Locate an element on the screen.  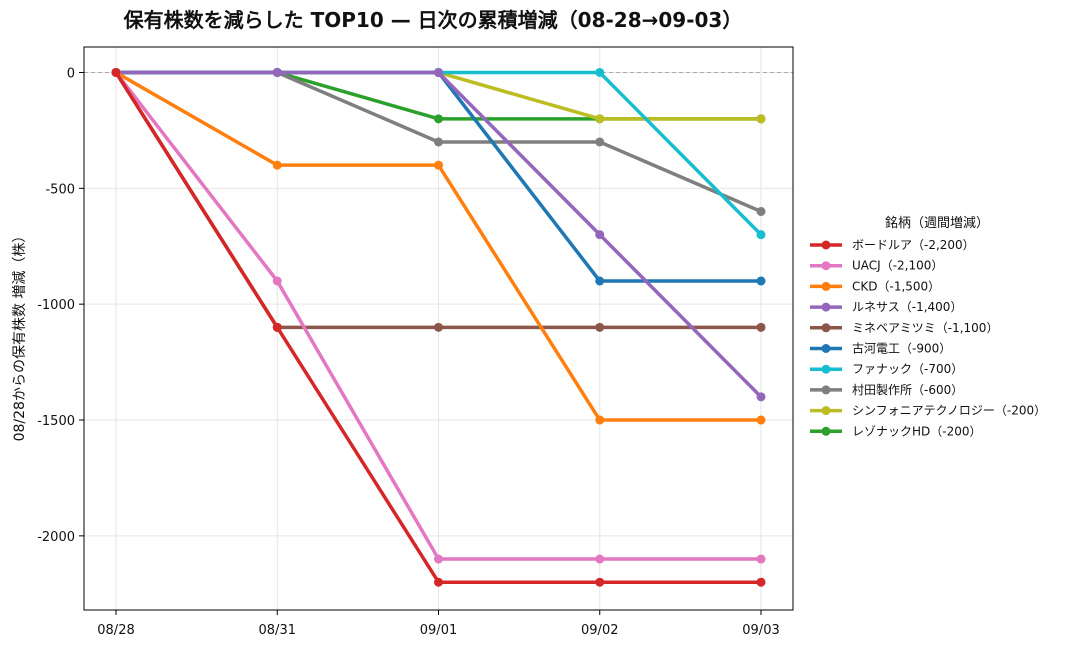
legend-item: 村田製作所（-600） is located at coordinates (886, 390).